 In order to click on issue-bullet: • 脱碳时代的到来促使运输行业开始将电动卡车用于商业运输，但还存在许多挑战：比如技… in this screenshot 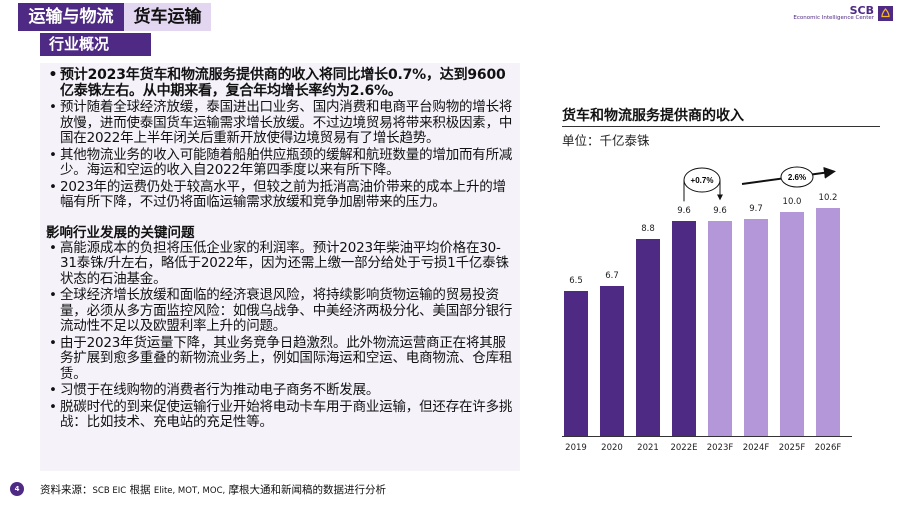, I will do `click(280, 414)`.